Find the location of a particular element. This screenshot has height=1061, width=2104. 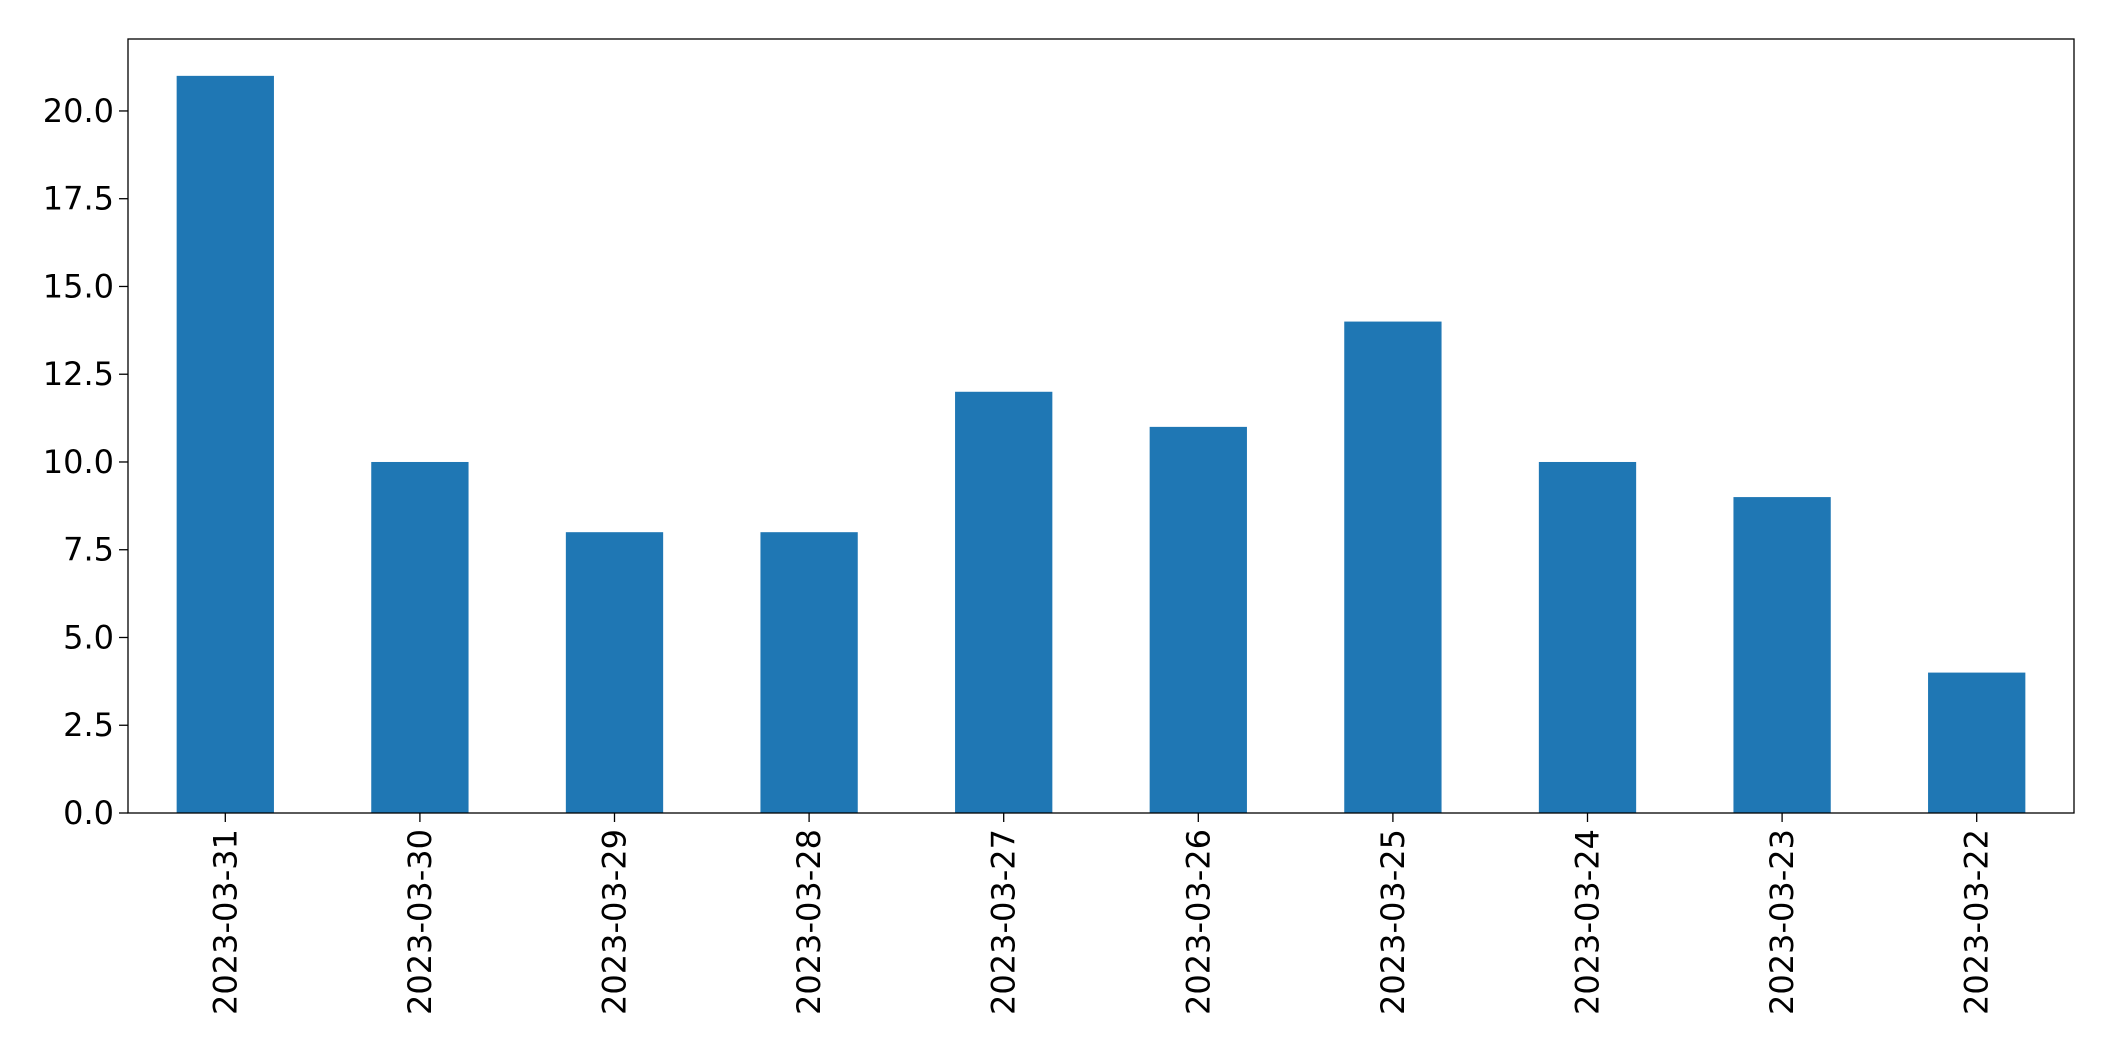

y-tick-label: 0.0 is located at coordinates (88, 813).